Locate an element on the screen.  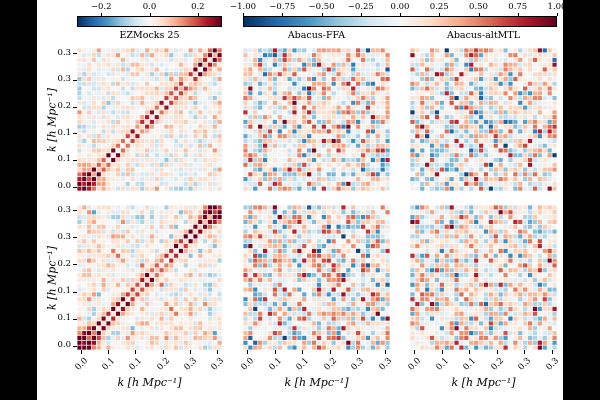
column-title-abacus-altmtl: Abacus-altMTL is located at coordinates (483, 35).